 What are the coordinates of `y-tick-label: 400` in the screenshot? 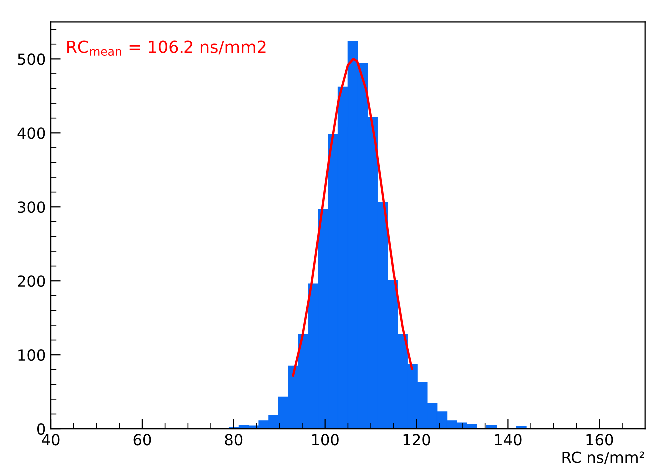 It's located at (32, 134).